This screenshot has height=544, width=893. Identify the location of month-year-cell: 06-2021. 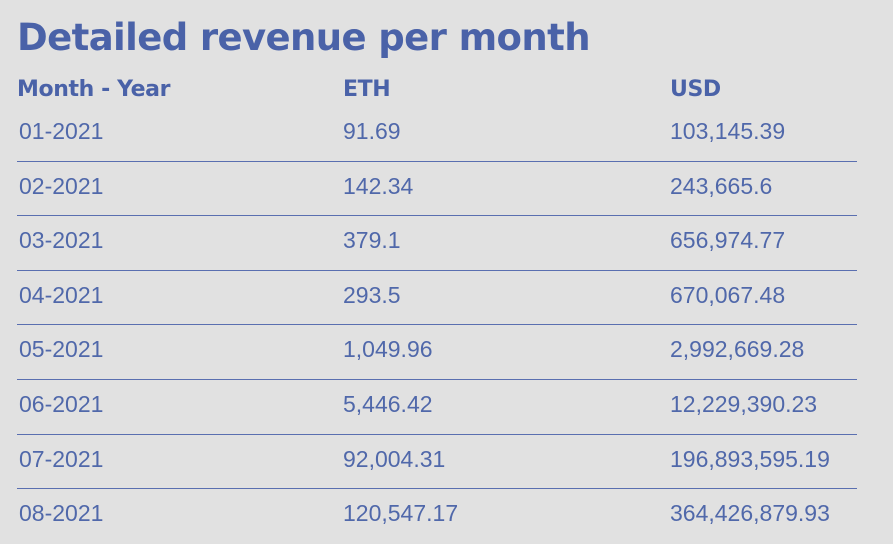
(61, 403).